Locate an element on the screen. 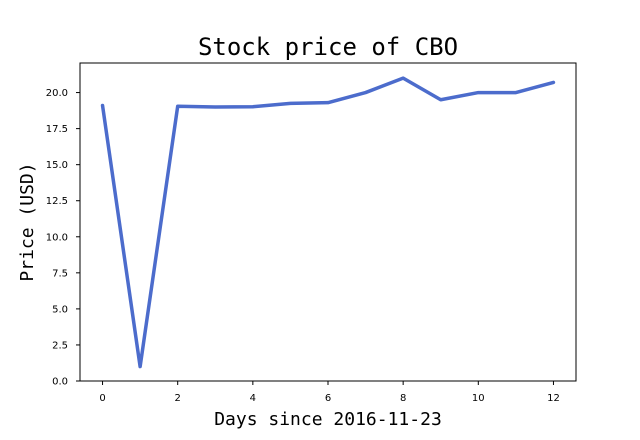  x-tick-label: 0 is located at coordinates (102, 398).